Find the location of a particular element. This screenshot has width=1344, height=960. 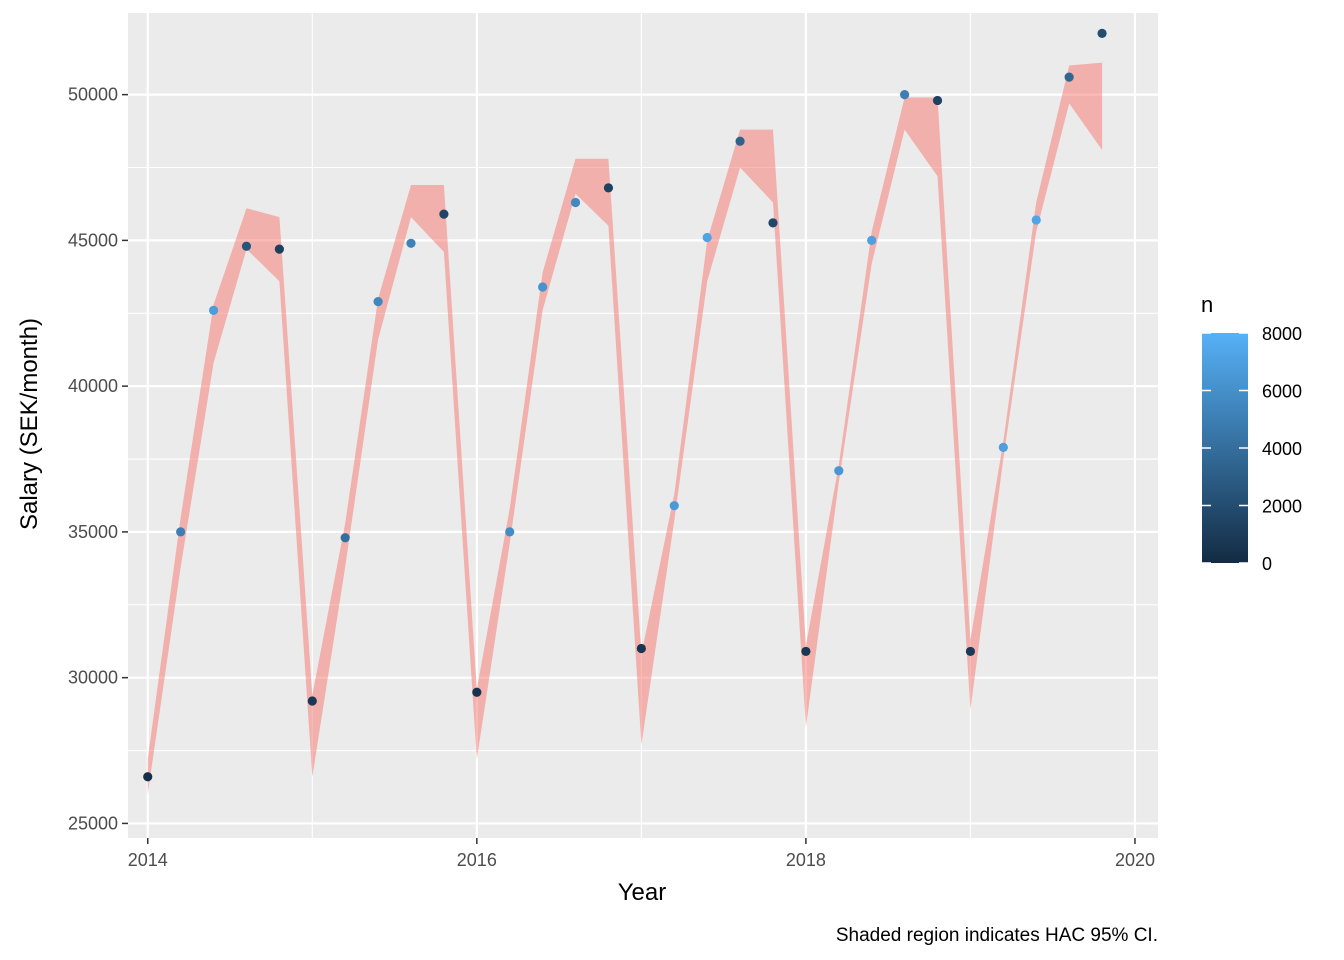

y-axis-title: Salary (SEK/month) is located at coordinates (29, 424).